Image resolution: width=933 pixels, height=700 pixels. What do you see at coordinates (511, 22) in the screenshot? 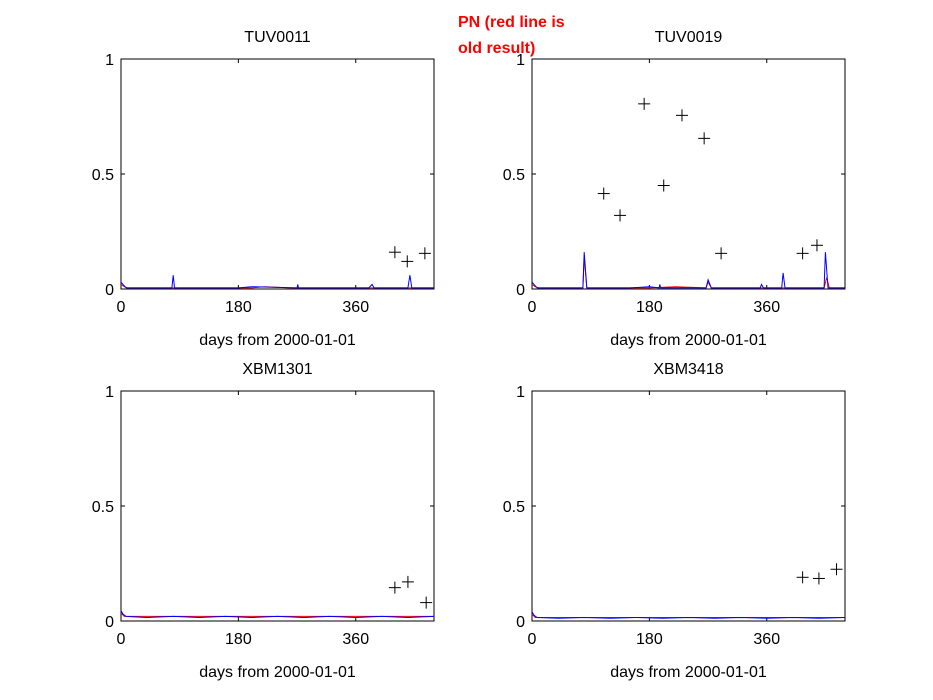
I see `annotation-line-1: PN (red line is` at bounding box center [511, 22].